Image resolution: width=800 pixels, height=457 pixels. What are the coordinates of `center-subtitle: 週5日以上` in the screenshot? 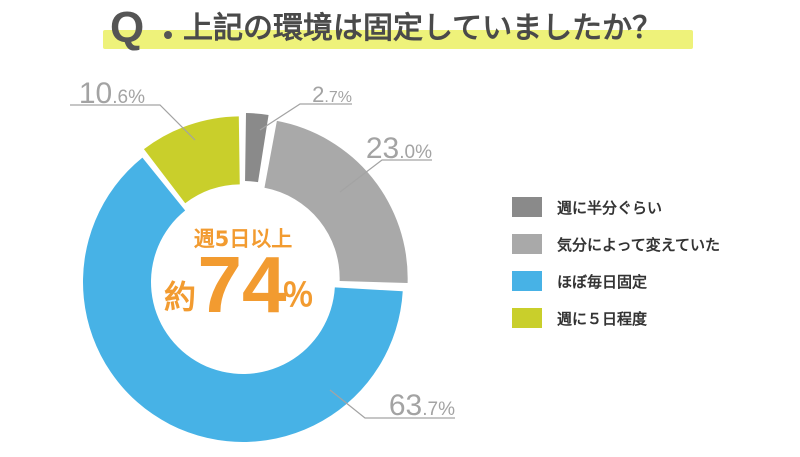 It's located at (243, 239).